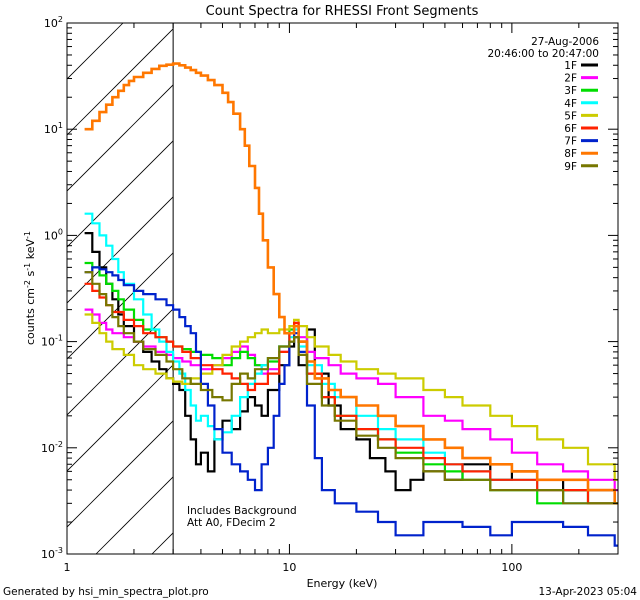 Image resolution: width=640 pixels, height=600 pixels. I want to click on observation-time-range: 20:46:00 to 20:47:00, so click(543, 54).